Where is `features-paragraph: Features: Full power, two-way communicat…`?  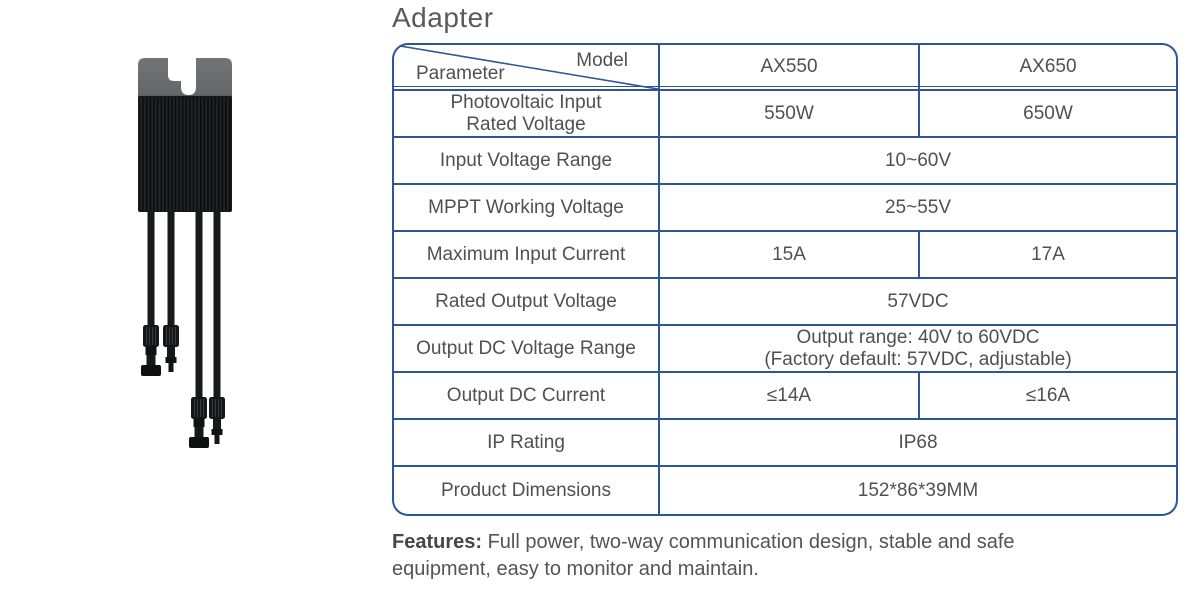 features-paragraph: Features: Full power, two-way communicat… is located at coordinates (742, 556).